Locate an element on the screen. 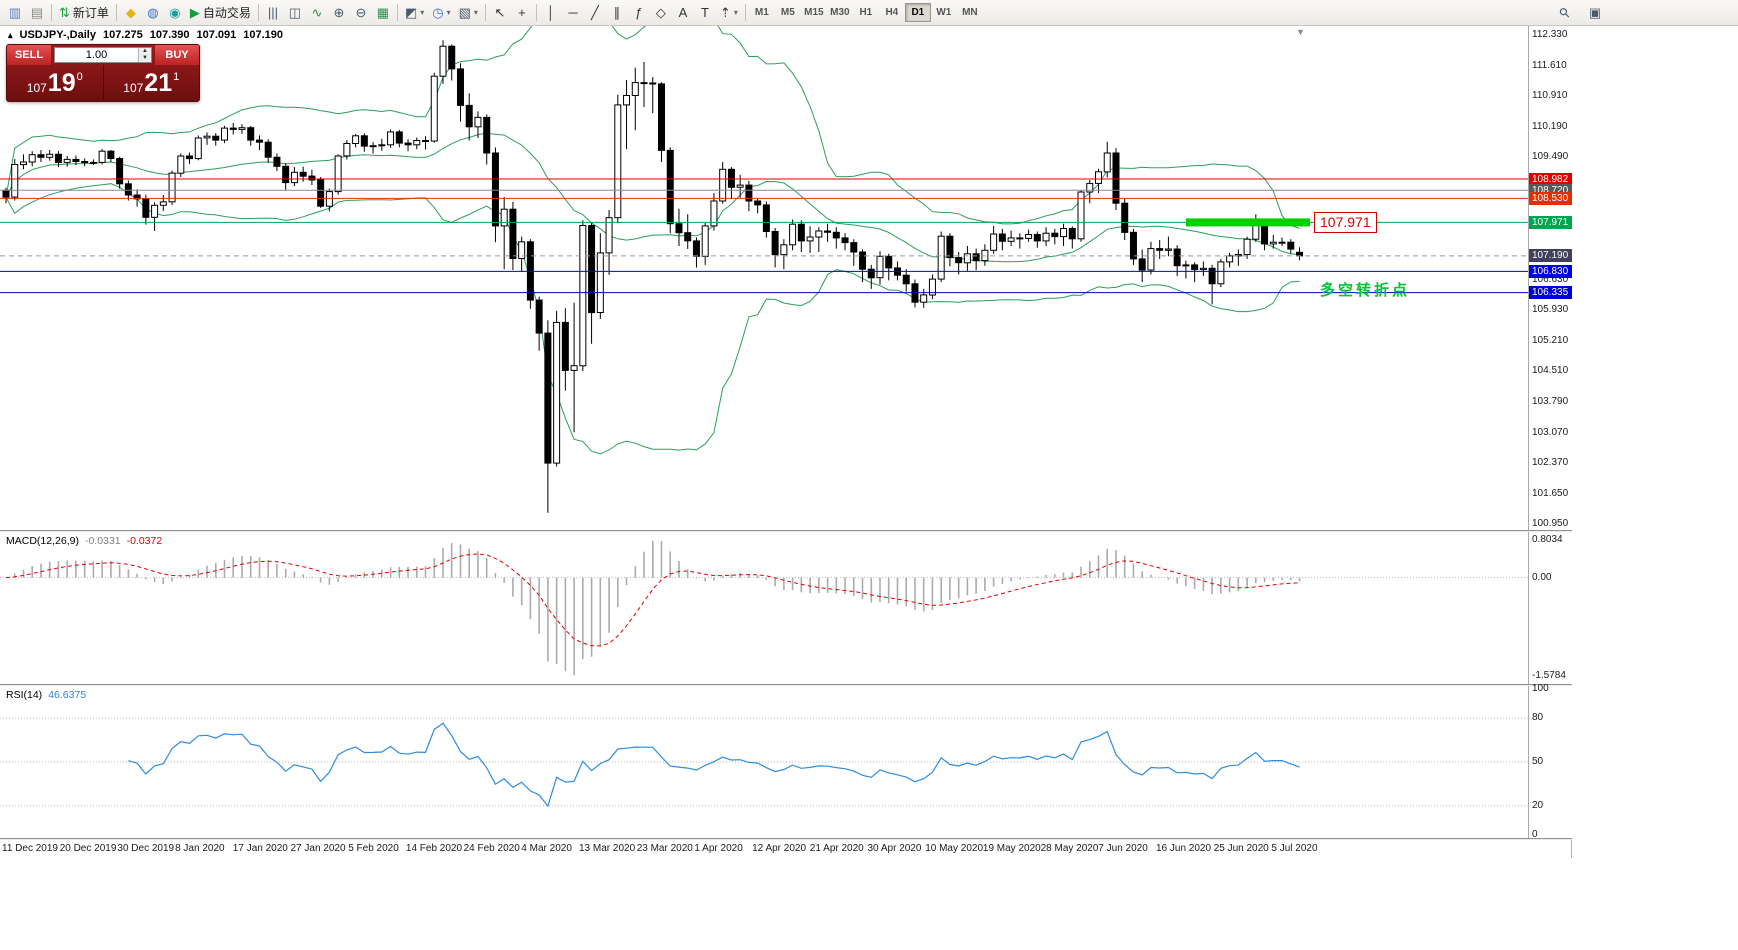 This screenshot has height=950, width=1738. timeframe-m15-button: M15 is located at coordinates (814, 12).